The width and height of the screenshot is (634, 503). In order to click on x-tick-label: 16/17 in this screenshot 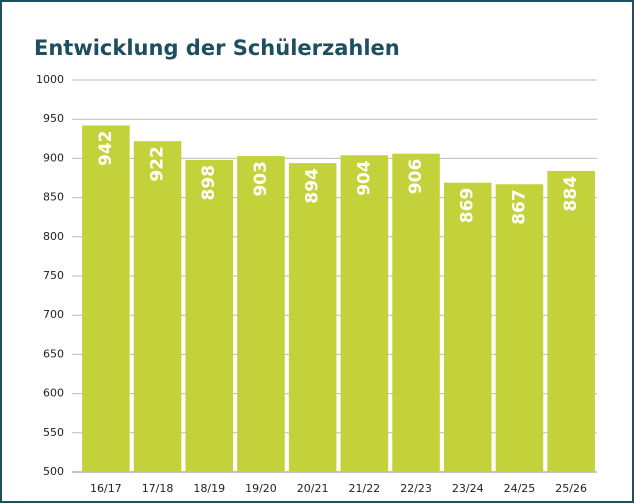, I will do `click(106, 488)`.